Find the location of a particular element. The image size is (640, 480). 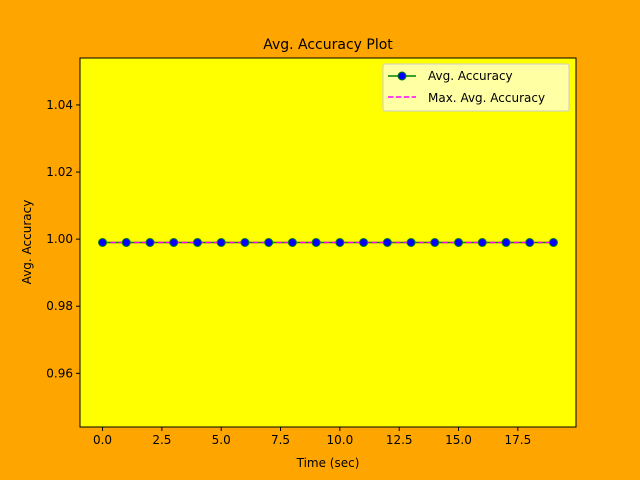

legend: Avg. Accuracy Max. Avg. Accuracy is located at coordinates (476, 87).